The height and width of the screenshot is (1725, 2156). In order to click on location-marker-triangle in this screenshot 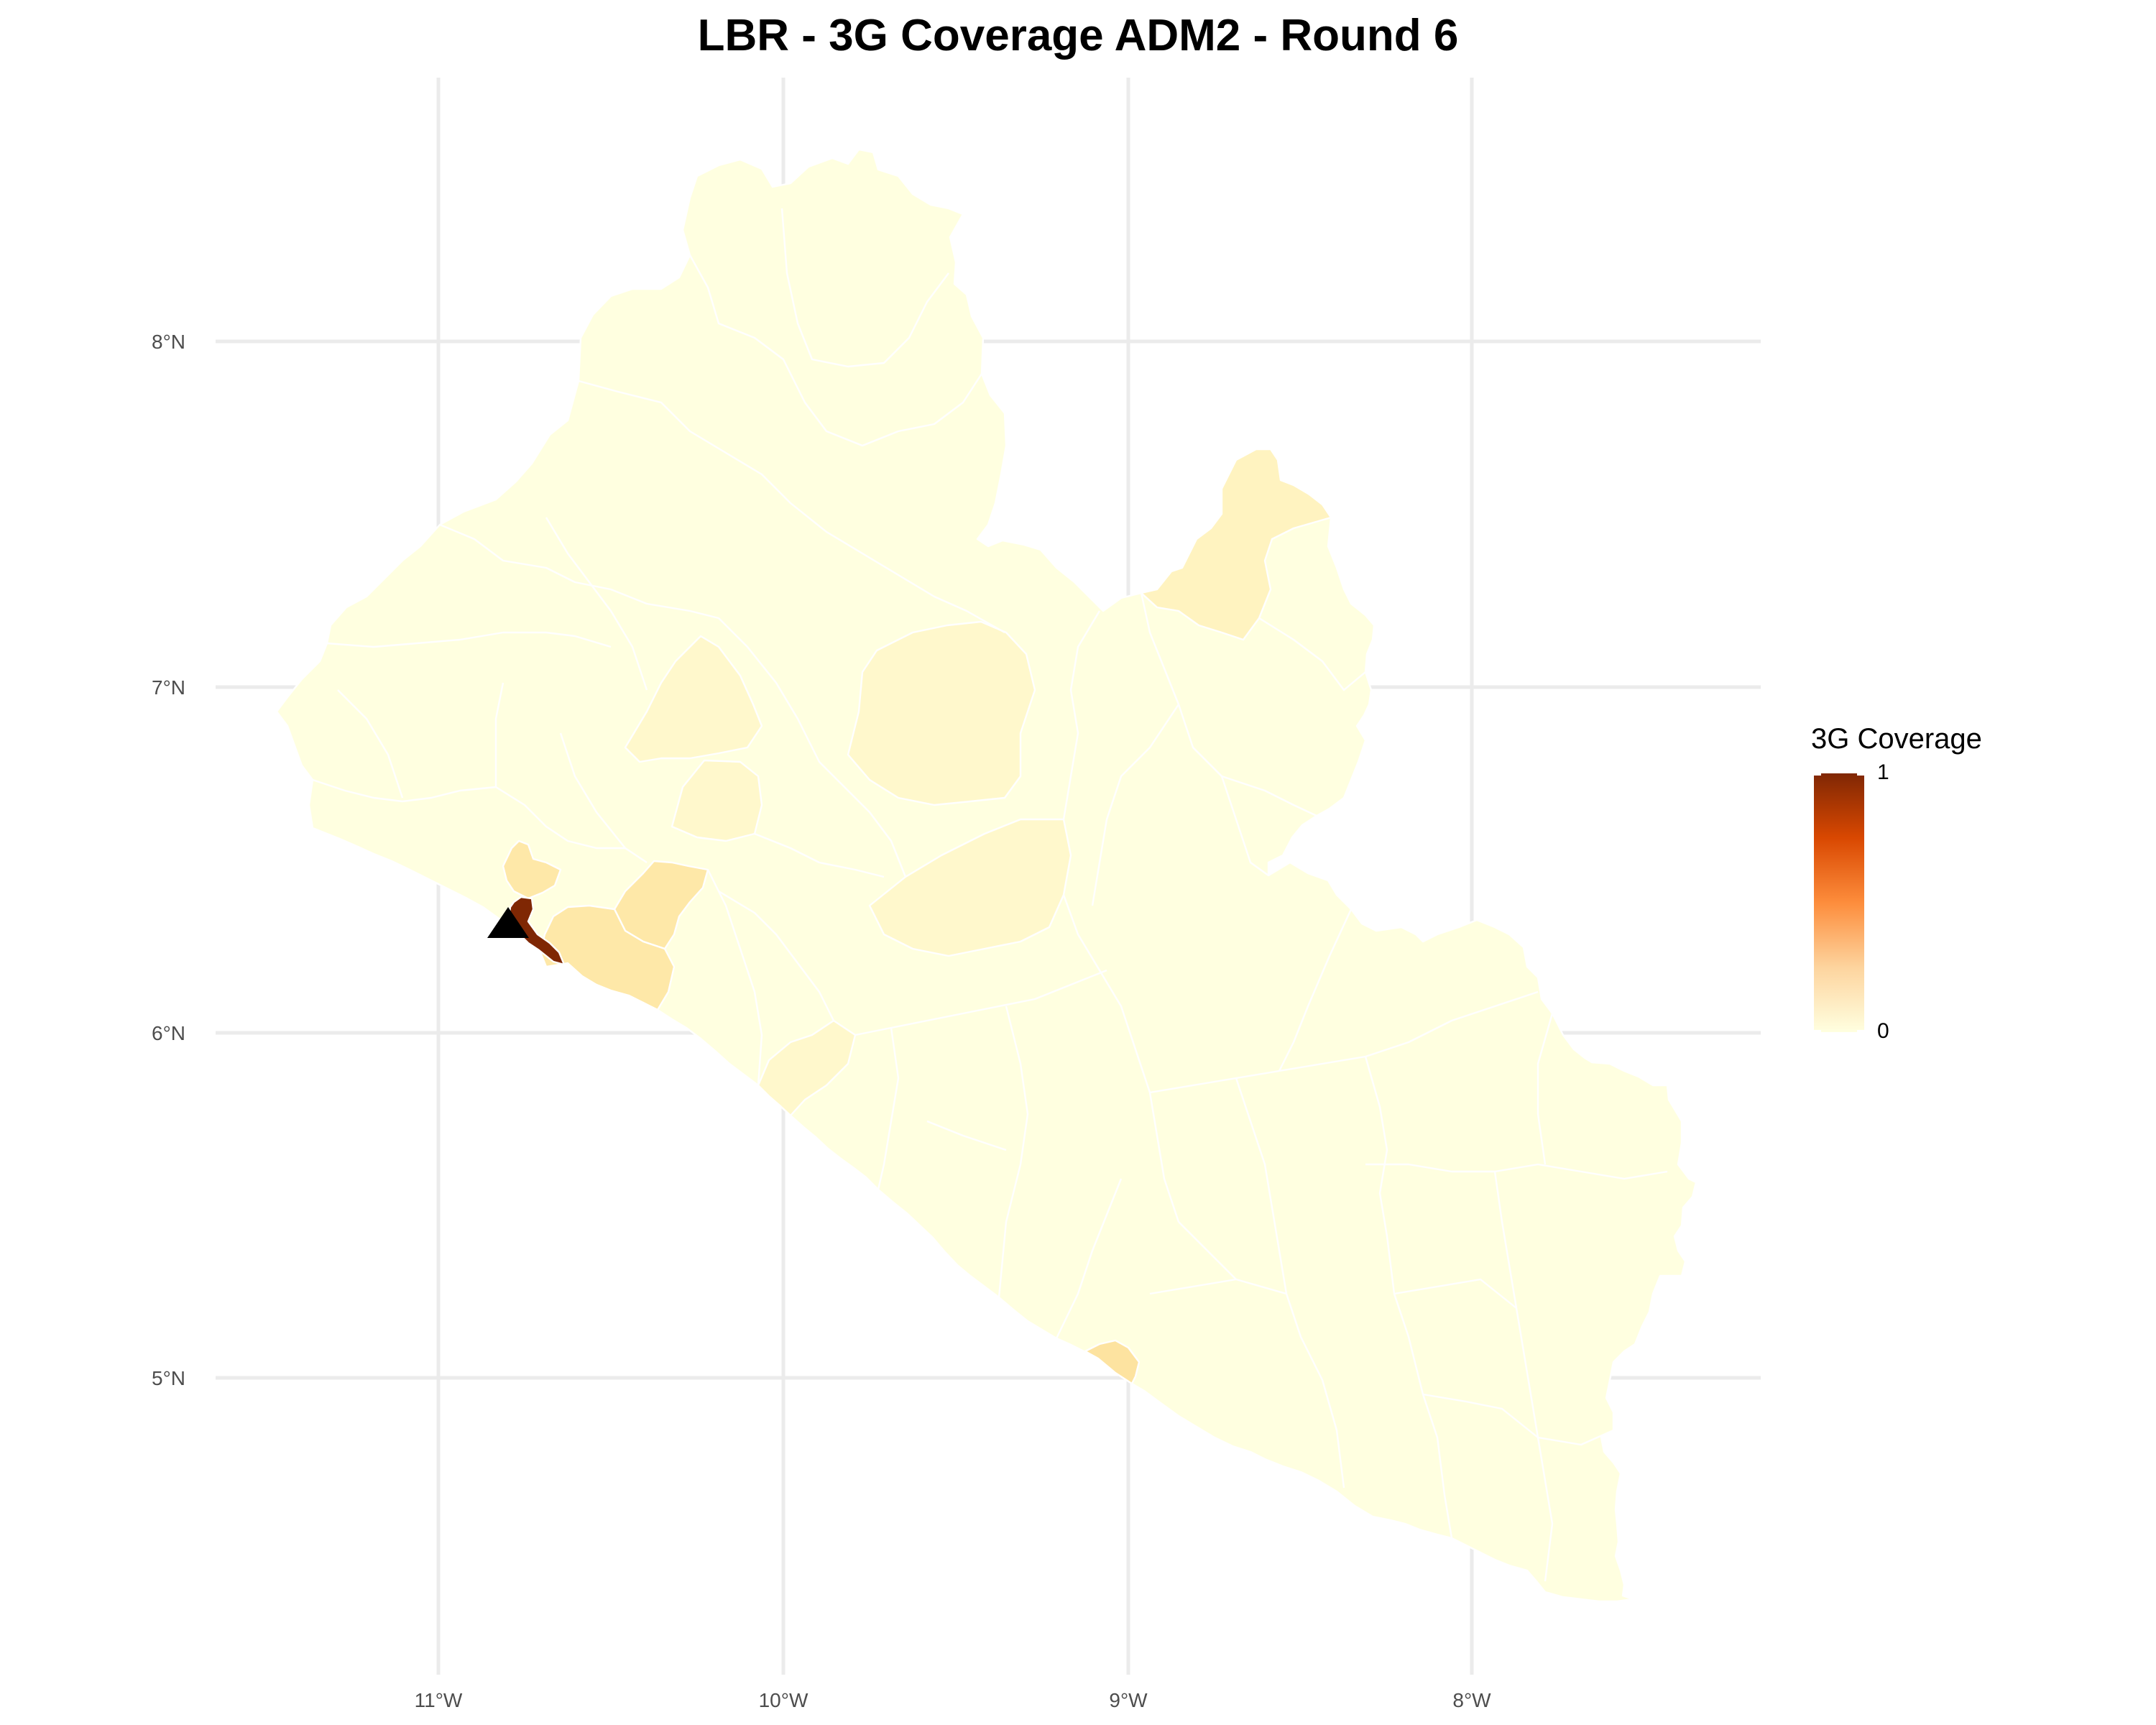, I will do `click(508, 922)`.